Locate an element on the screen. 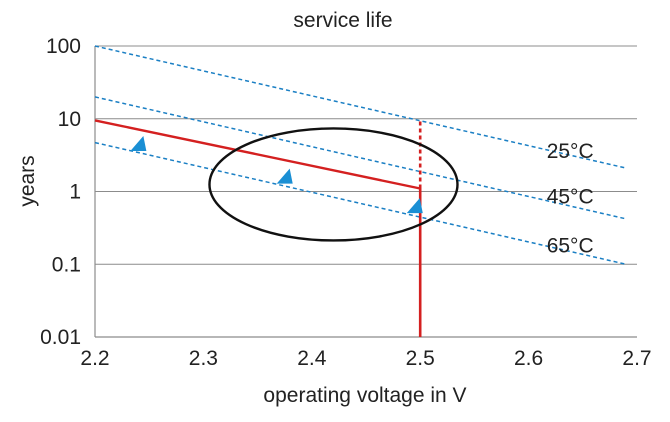 The height and width of the screenshot is (422, 670). chart-title: service life is located at coordinates (342, 20).